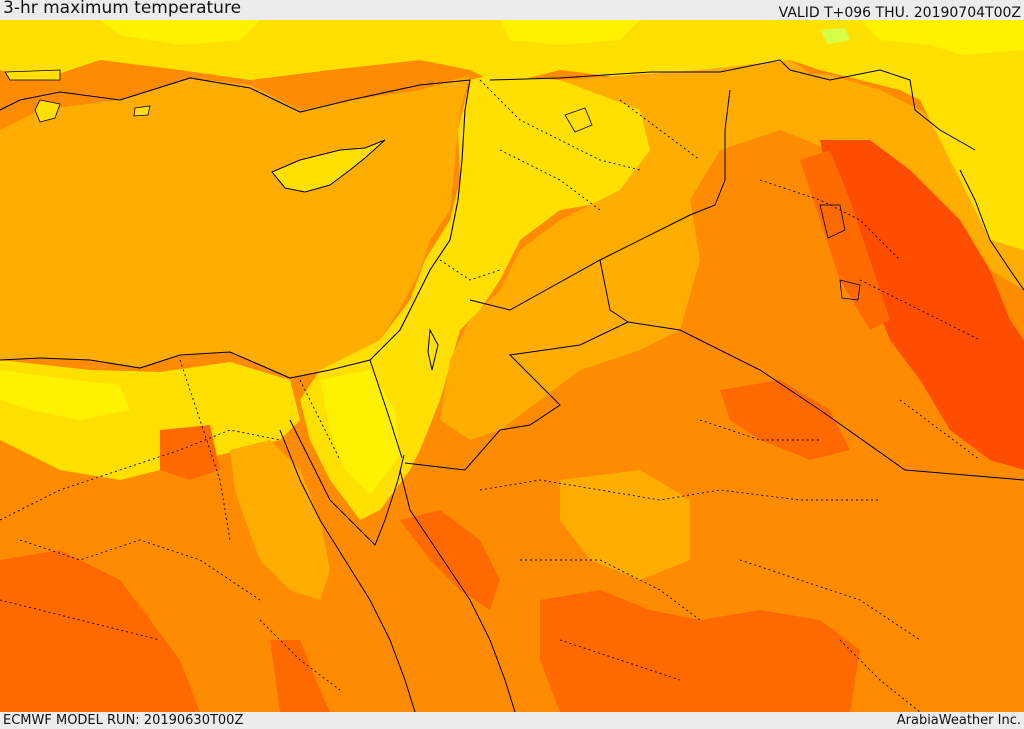 The width and height of the screenshot is (1024, 729). Describe the element at coordinates (840, 252) in the screenshot. I see `persian-gulf-lakes` at that location.